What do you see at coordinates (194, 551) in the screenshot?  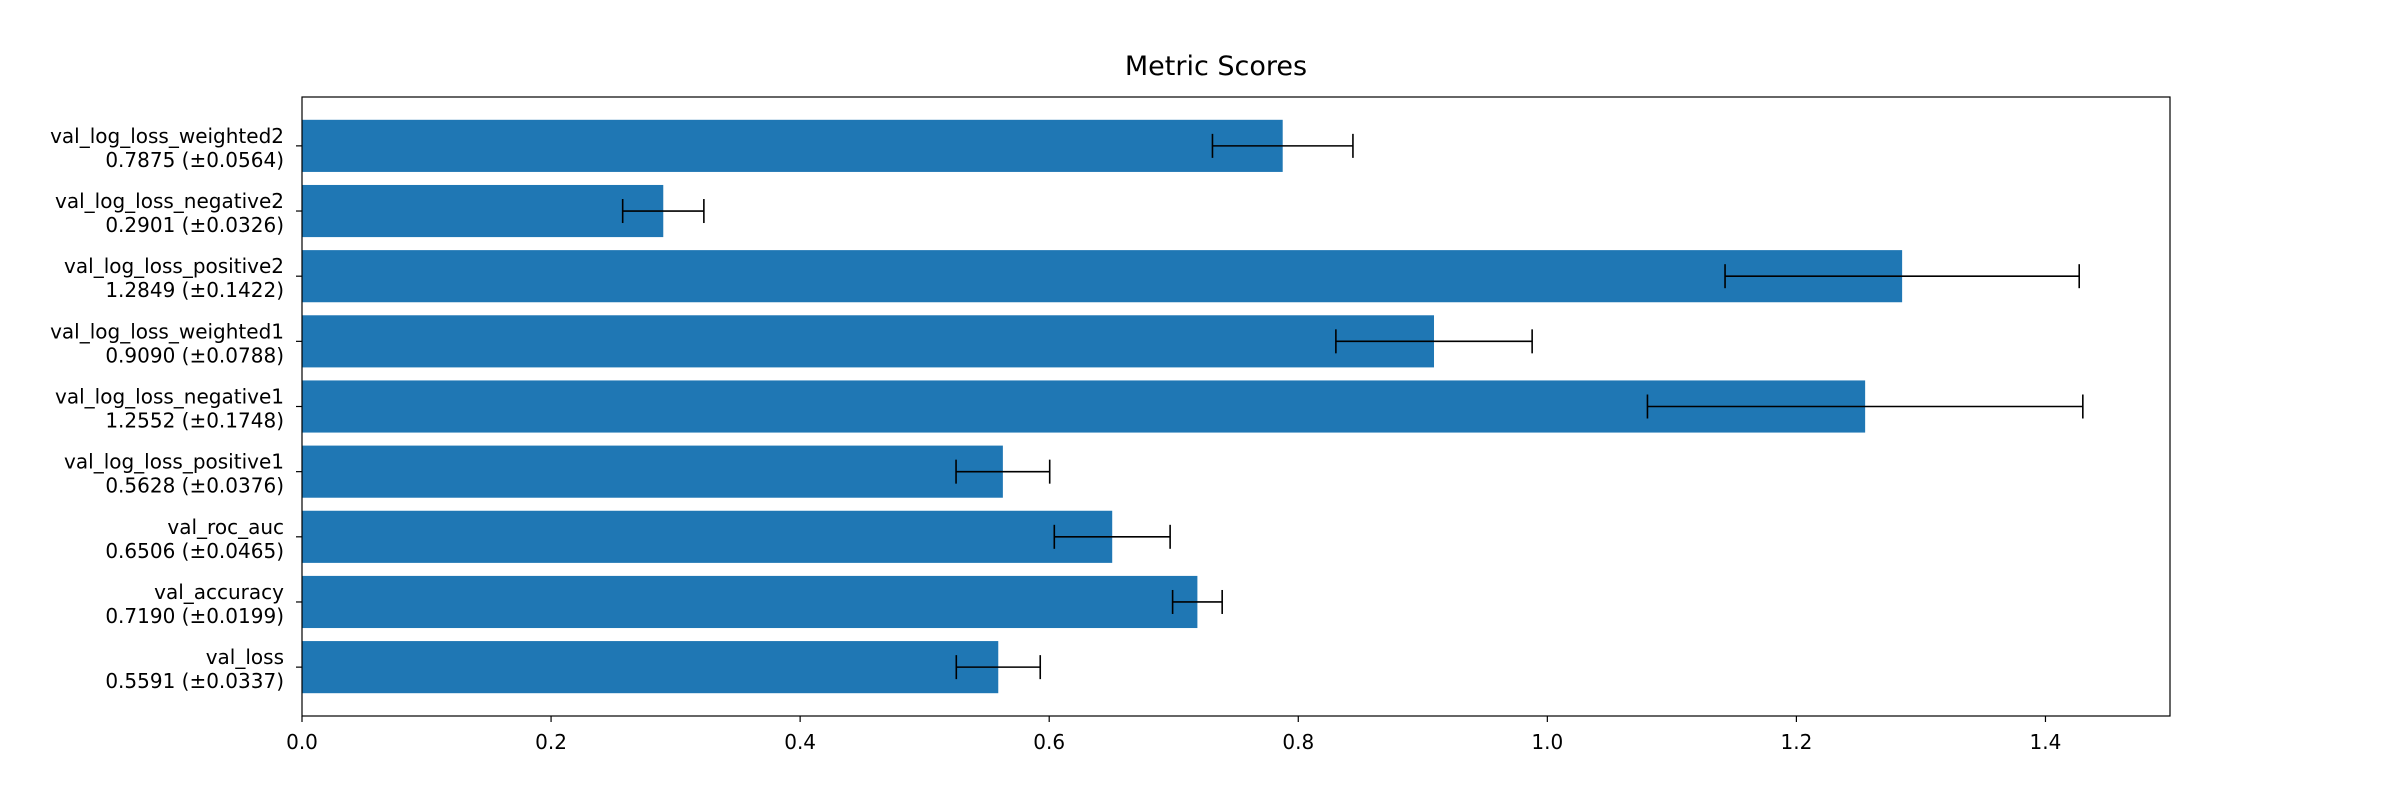 I see `y-tick-label-score: 0.6506 (±0.0465)` at bounding box center [194, 551].